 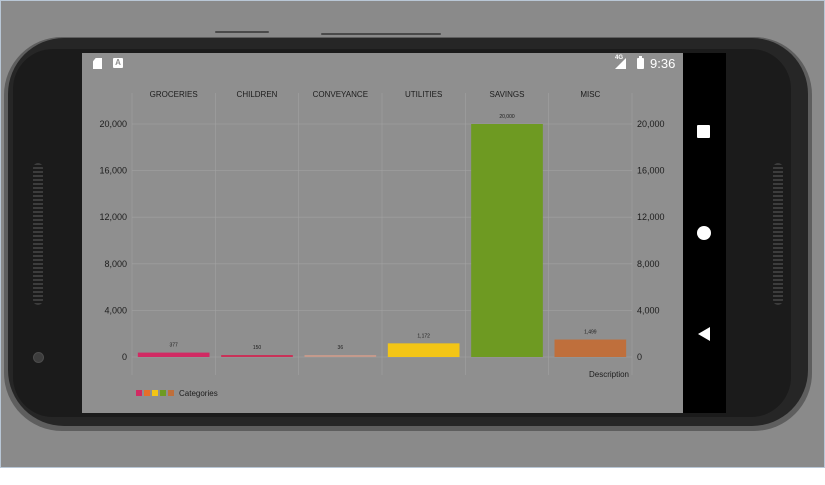 What do you see at coordinates (115, 310) in the screenshot?
I see `y-tick-label-left: 4,000` at bounding box center [115, 310].